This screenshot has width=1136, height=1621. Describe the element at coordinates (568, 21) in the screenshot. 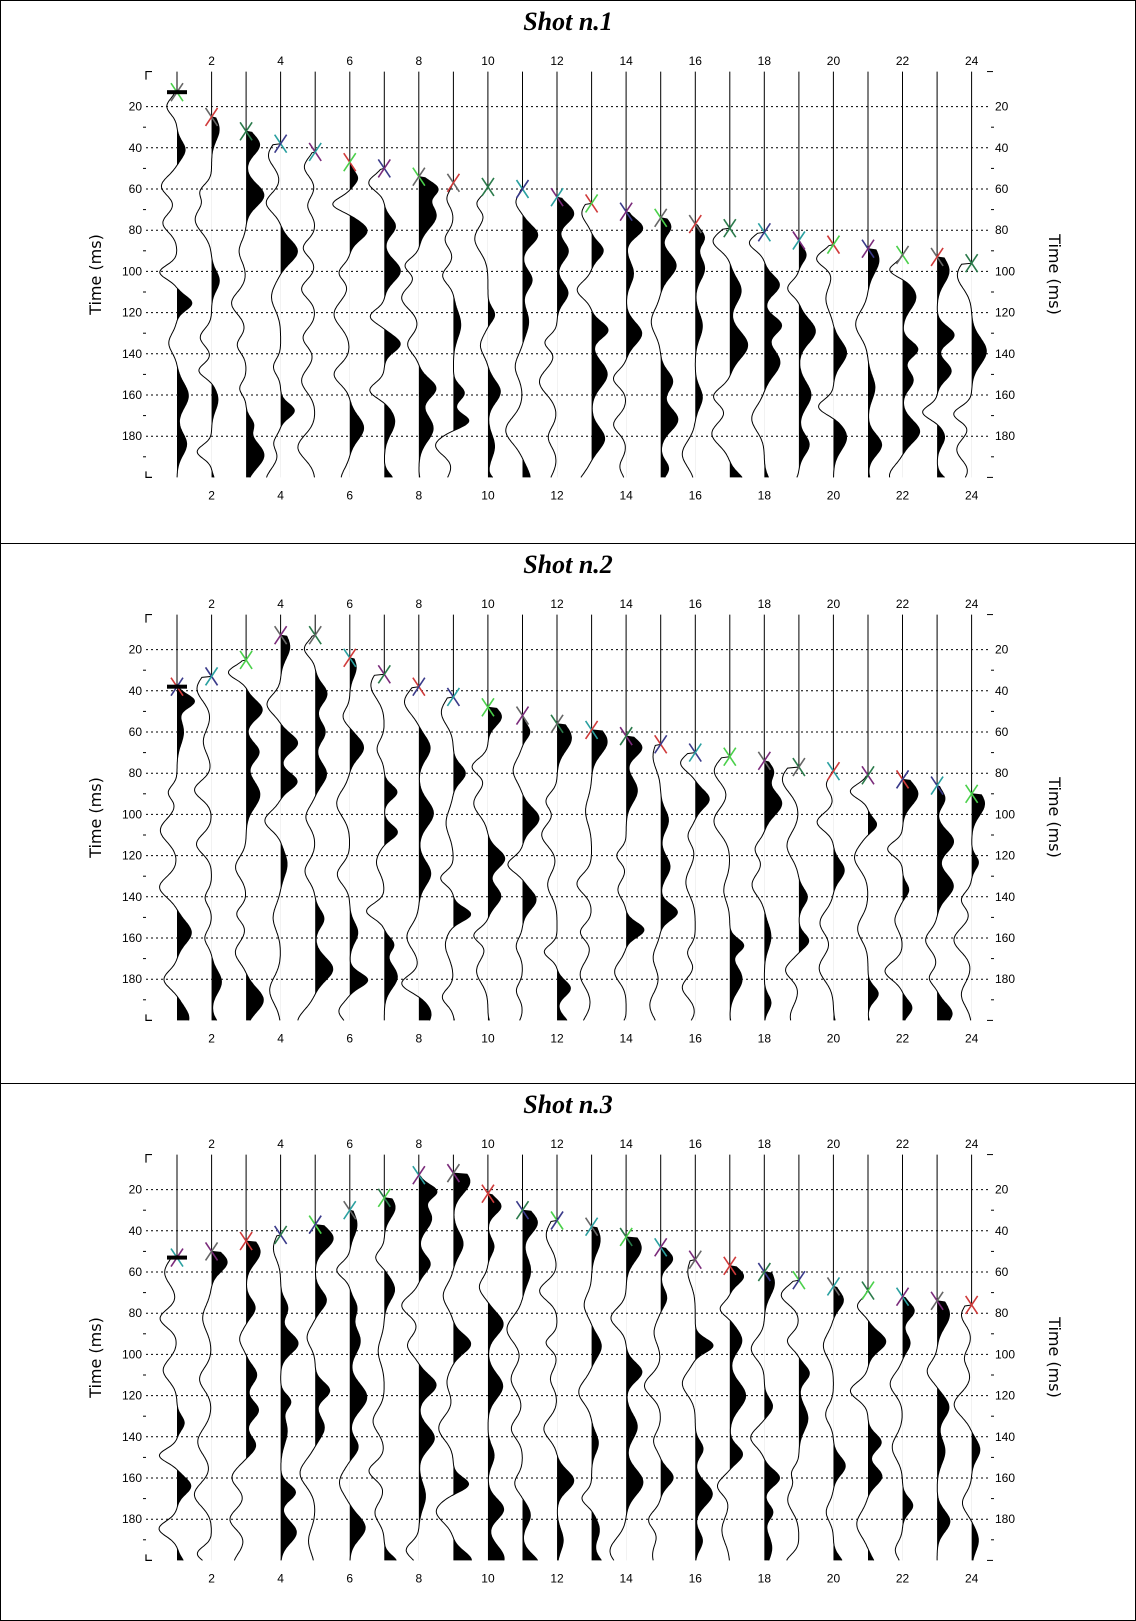

I see `panel-title: Shot n.1` at that location.